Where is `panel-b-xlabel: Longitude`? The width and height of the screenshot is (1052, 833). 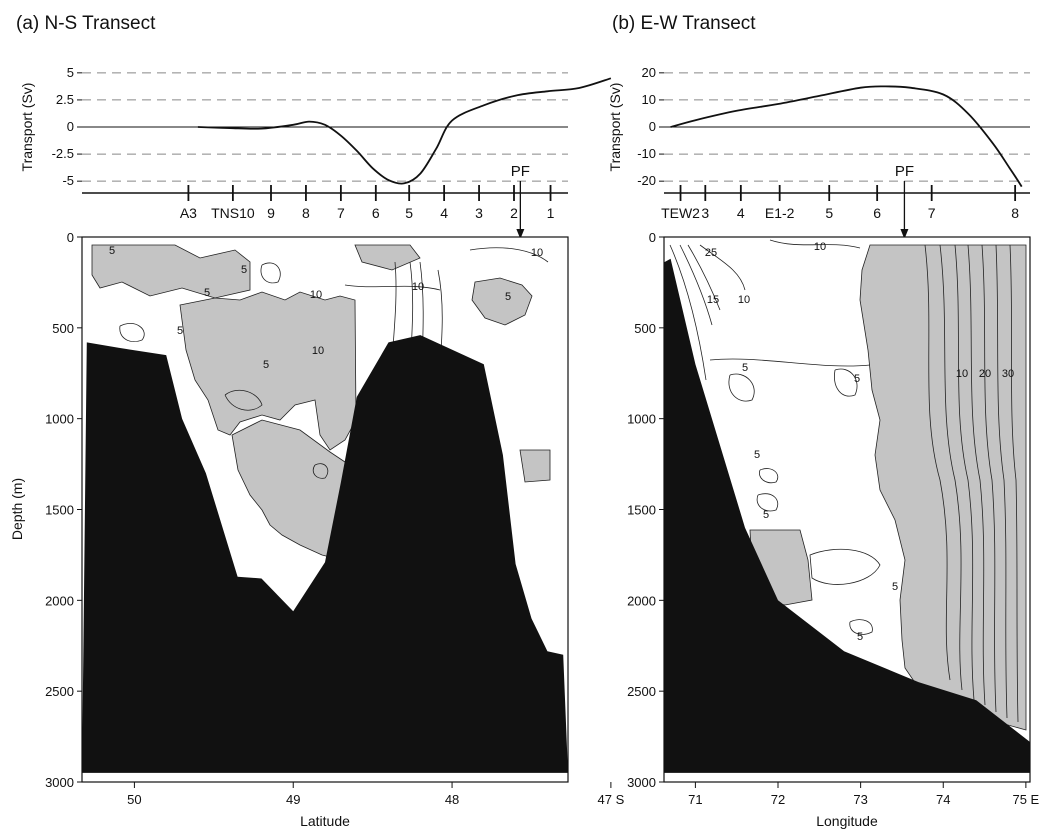
panel-b-xlabel: Longitude is located at coordinates (847, 821).